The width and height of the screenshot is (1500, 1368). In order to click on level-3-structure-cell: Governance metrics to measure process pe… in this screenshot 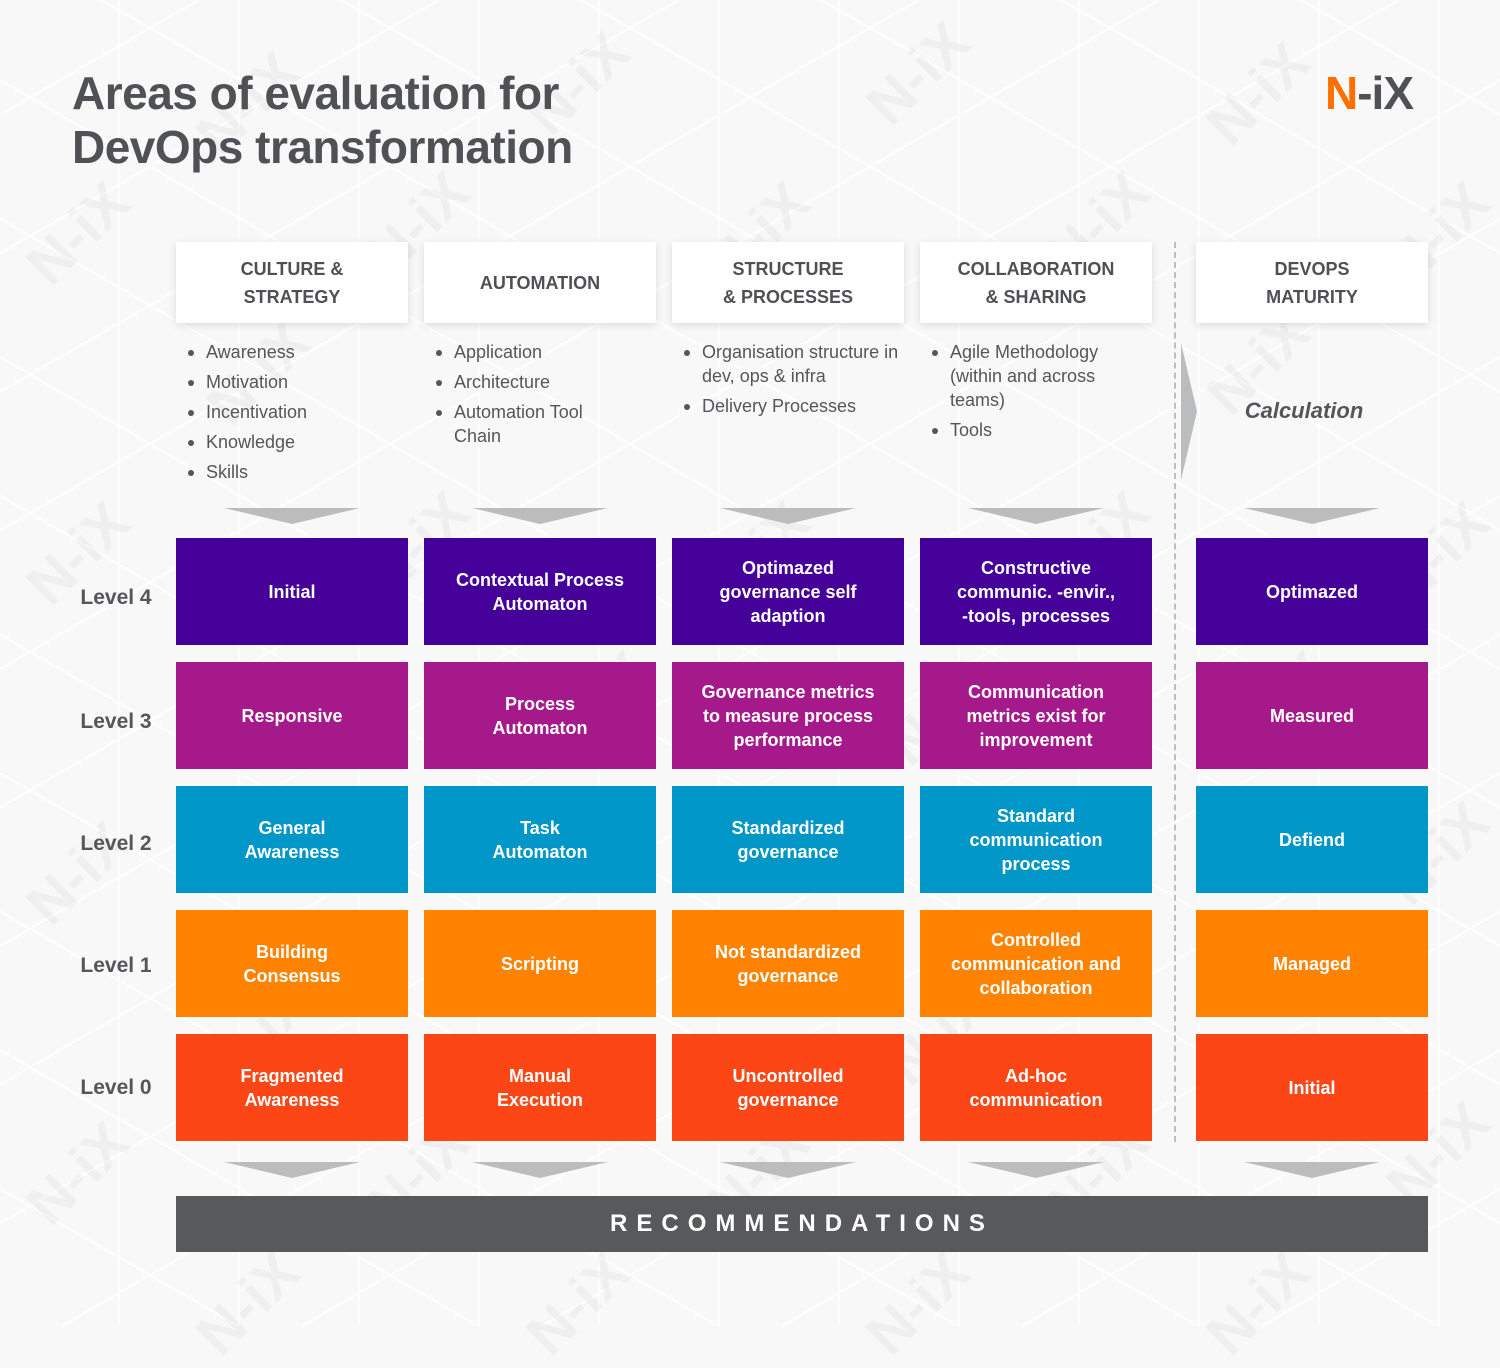, I will do `click(788, 715)`.